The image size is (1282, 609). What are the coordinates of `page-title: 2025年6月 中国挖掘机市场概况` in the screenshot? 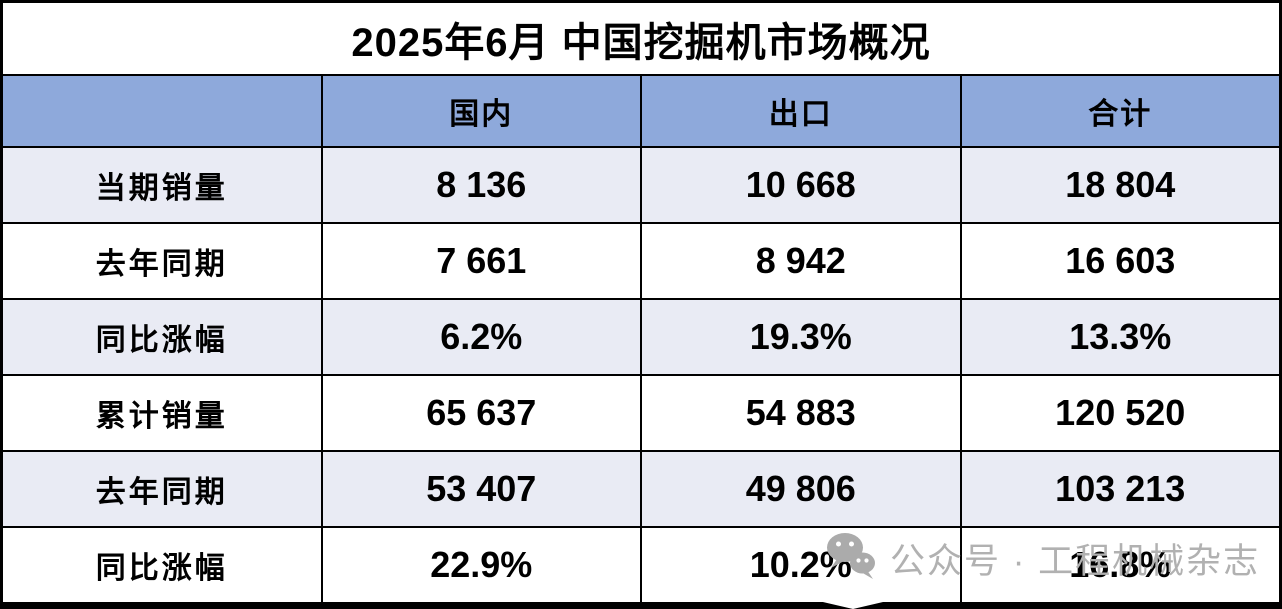 It's located at (641, 38).